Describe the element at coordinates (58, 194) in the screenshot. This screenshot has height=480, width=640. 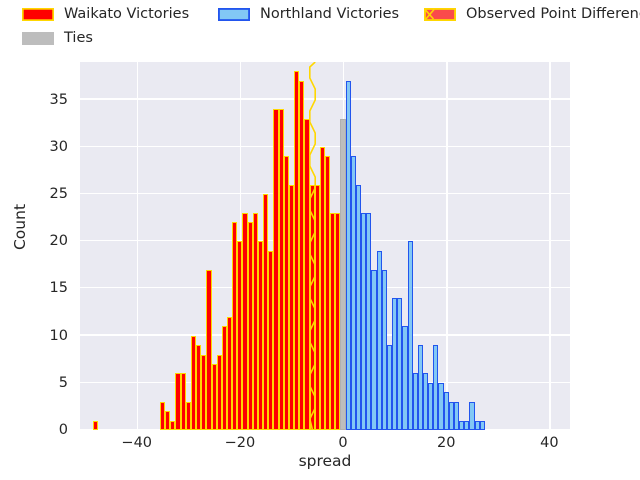
I see `y-tick-label: 25` at that location.